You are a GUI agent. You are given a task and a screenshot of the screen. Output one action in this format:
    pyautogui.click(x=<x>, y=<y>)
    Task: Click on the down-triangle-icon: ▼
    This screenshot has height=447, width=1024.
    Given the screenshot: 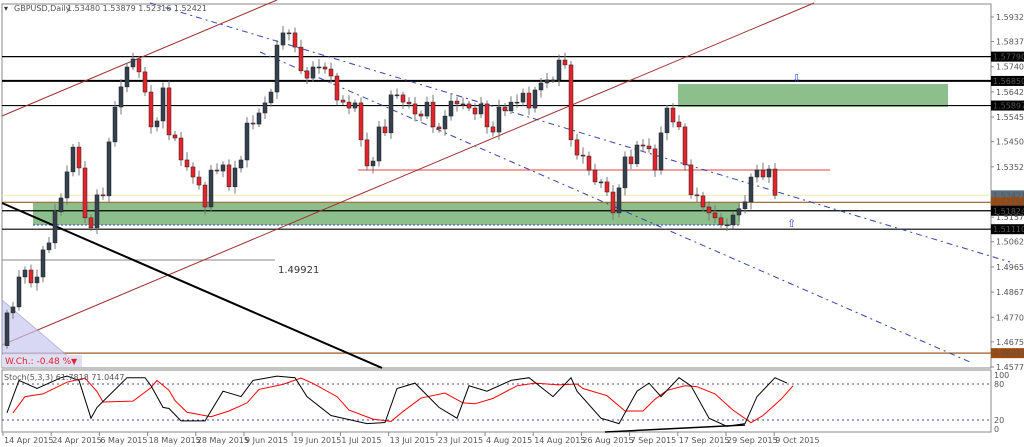 What is the action you would take?
    pyautogui.click(x=74, y=361)
    